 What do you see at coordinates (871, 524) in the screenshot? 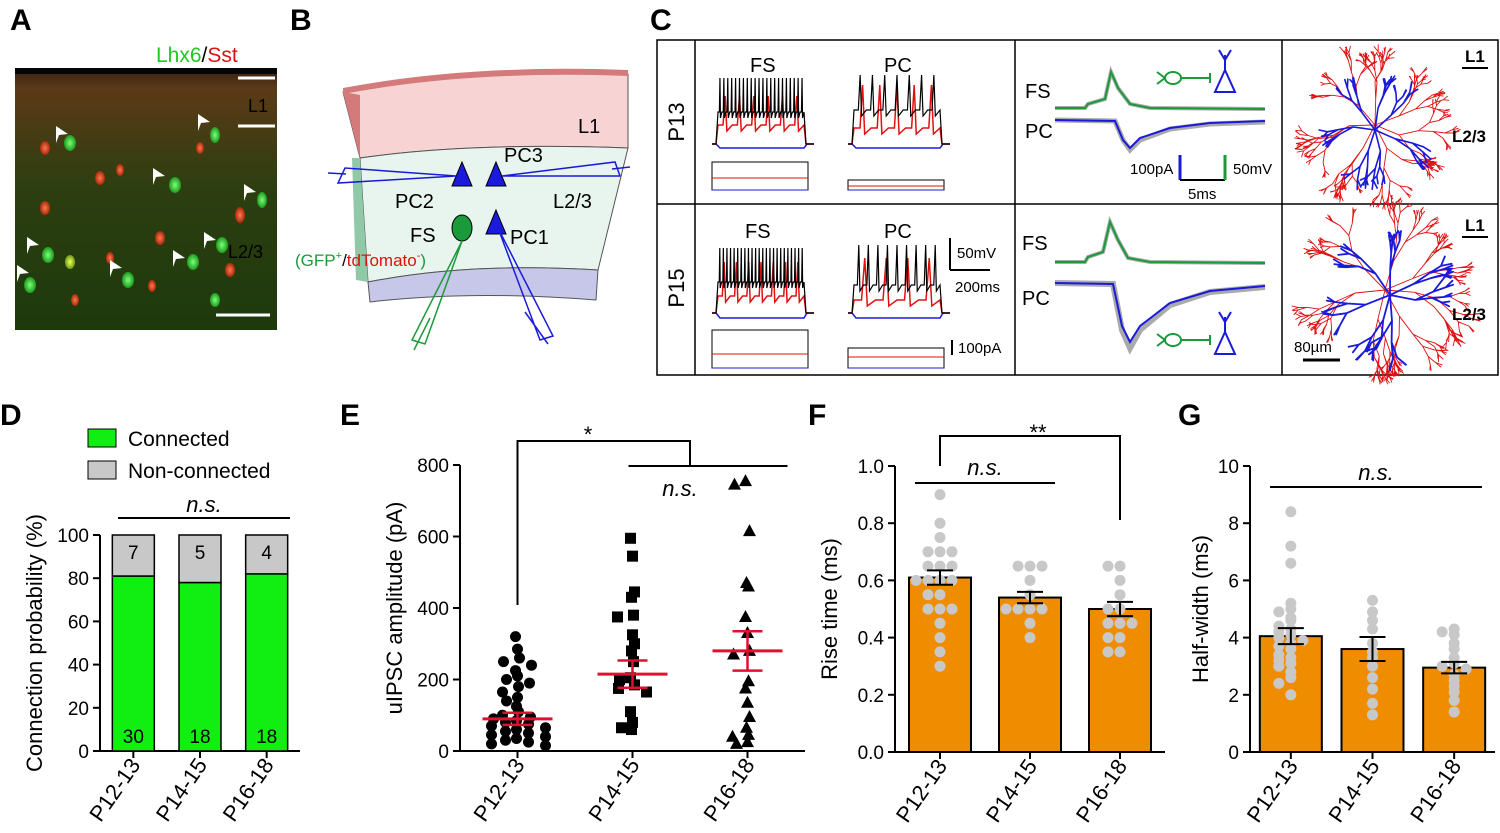
I see `f-y-tick-label: 0.8` at bounding box center [871, 524].